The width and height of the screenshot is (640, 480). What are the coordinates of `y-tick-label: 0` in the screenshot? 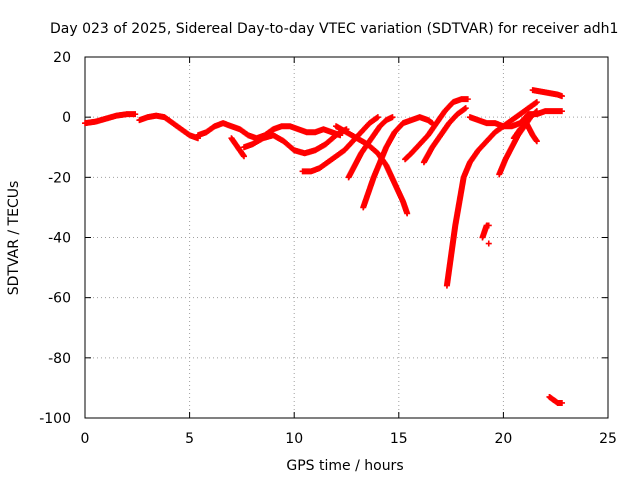 It's located at (66, 118).